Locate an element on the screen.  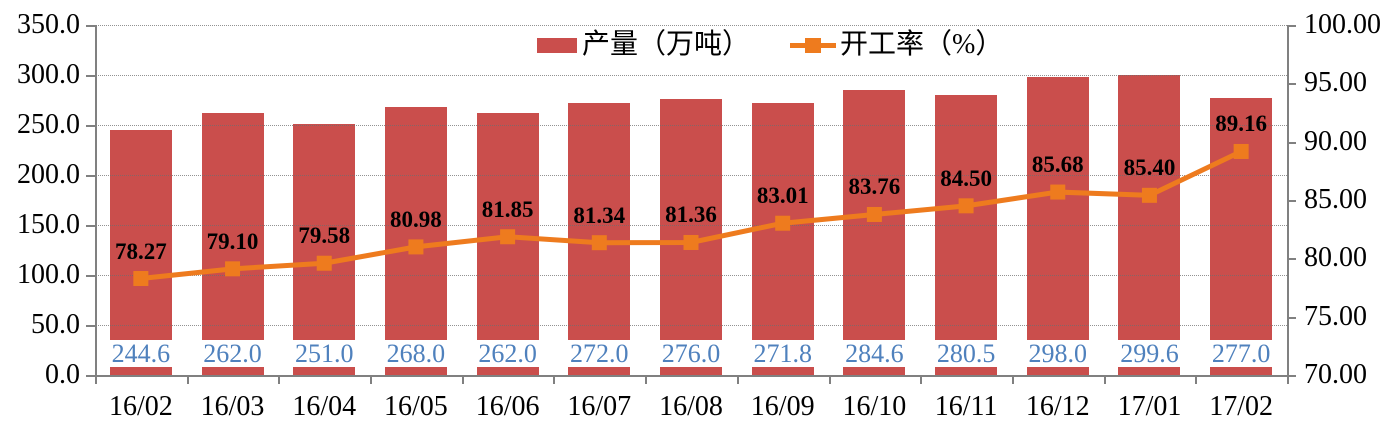
x-axis-label: 16/10 is located at coordinates (874, 406).